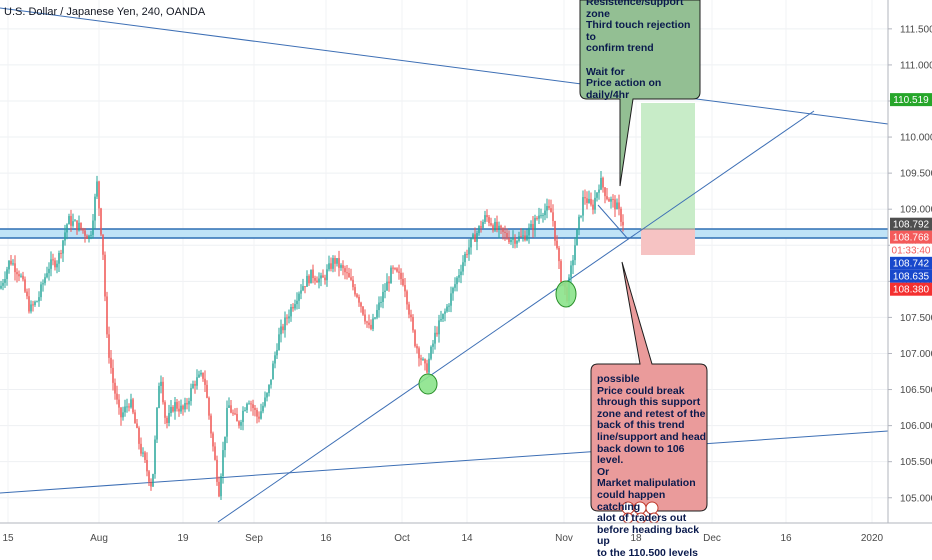  What do you see at coordinates (640, 512) in the screenshot?
I see `economic-events` at bounding box center [640, 512].